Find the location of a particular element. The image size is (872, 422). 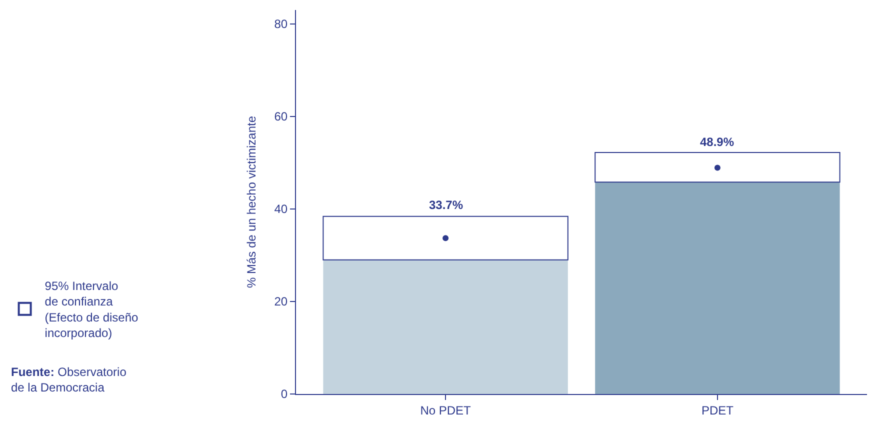

data-label: 33.7% is located at coordinates (446, 205).